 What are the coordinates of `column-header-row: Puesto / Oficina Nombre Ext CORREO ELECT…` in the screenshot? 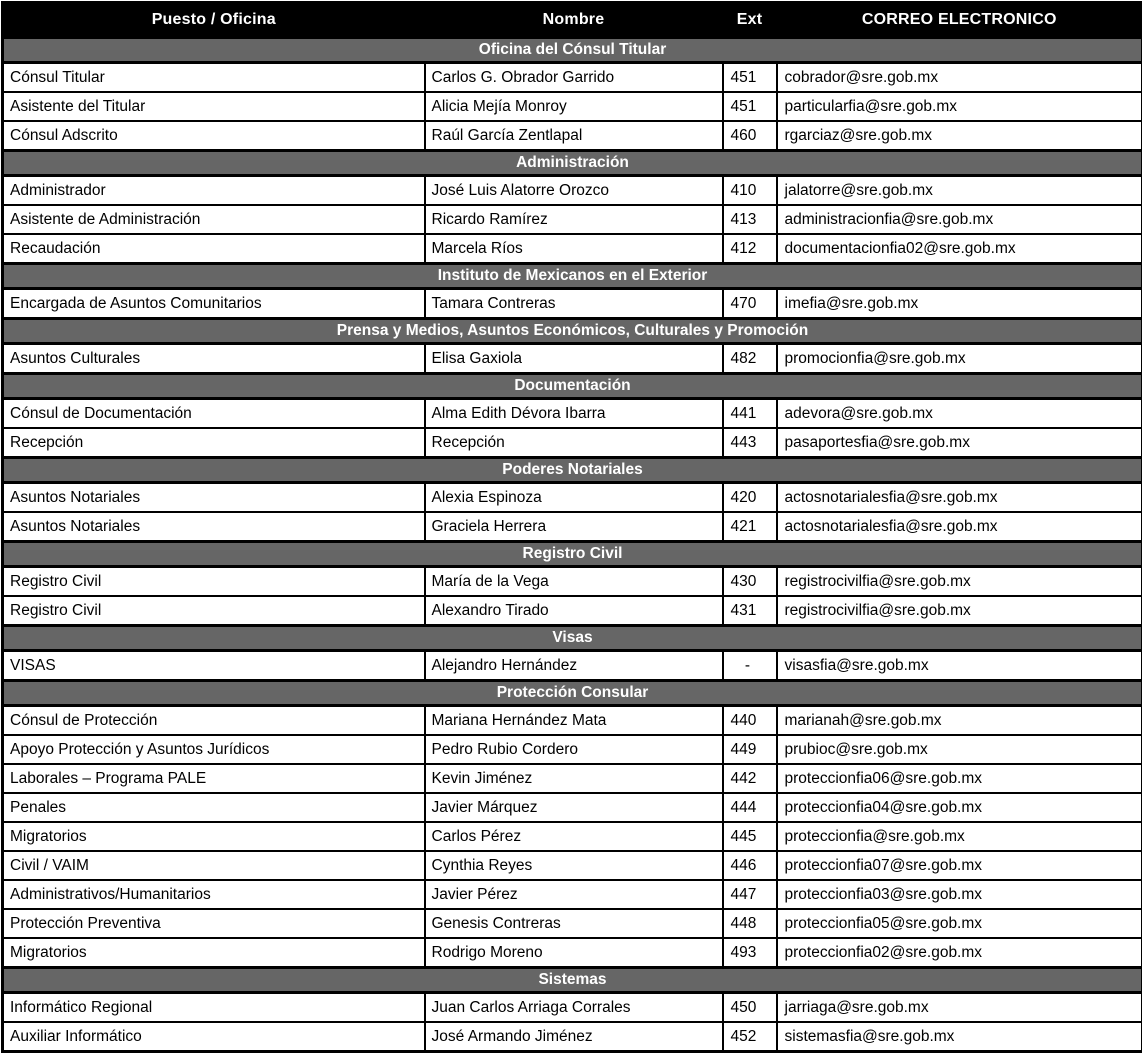 It's located at (572, 20).